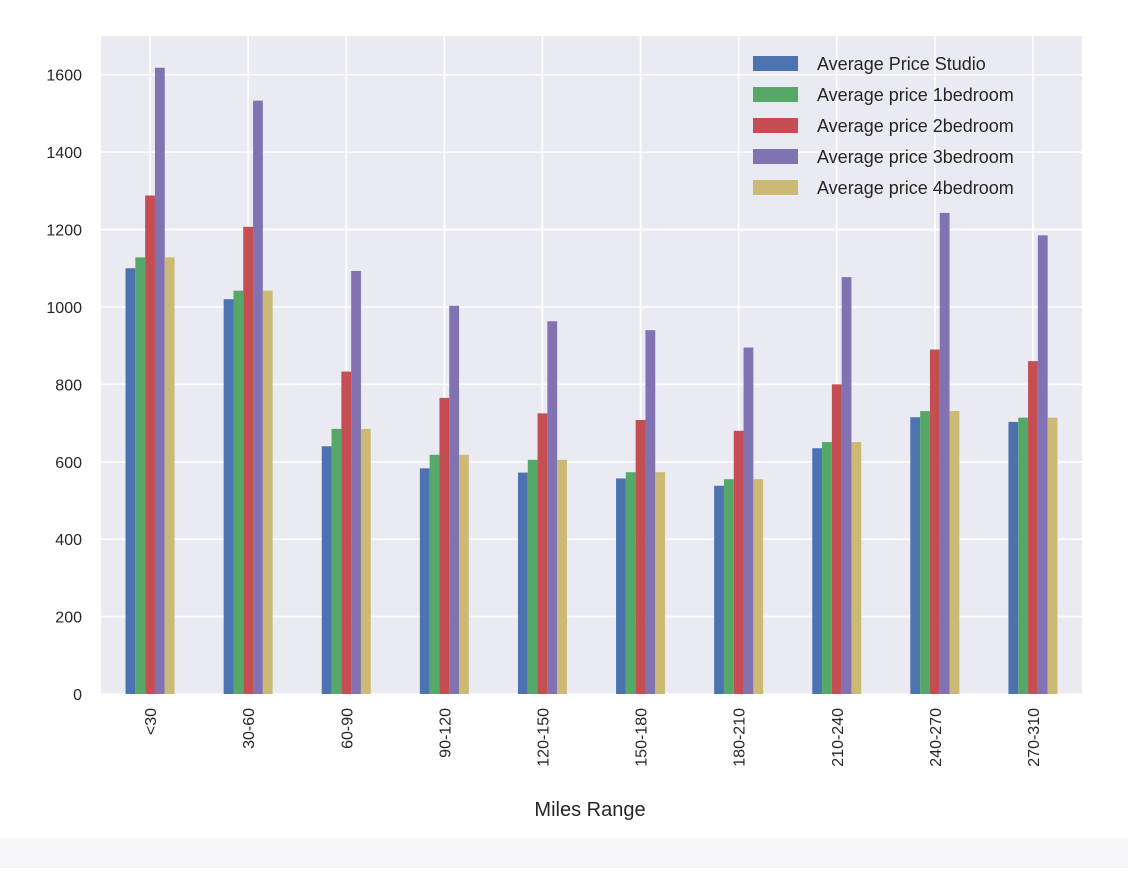  Describe the element at coordinates (915, 188) in the screenshot. I see `legend-entry-label: Average price 4bedroom` at that location.